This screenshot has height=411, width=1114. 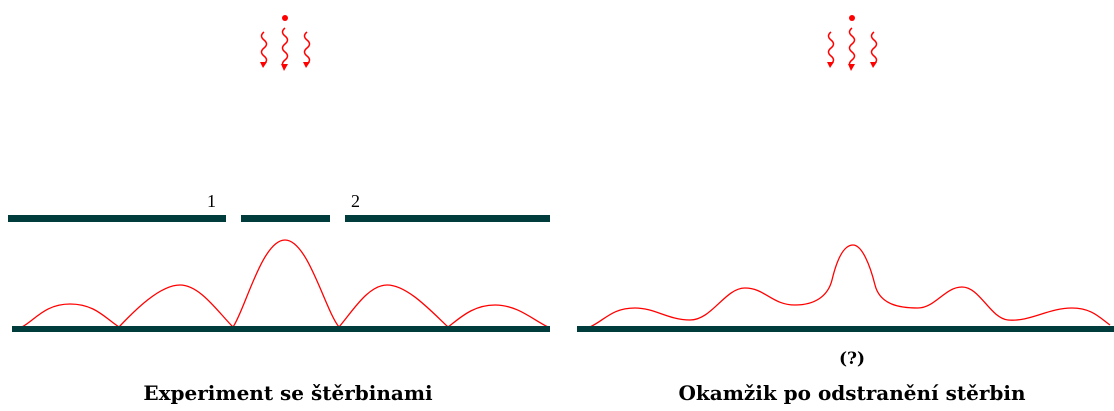 I want to click on barrier-segment-middle, so click(x=285, y=218).